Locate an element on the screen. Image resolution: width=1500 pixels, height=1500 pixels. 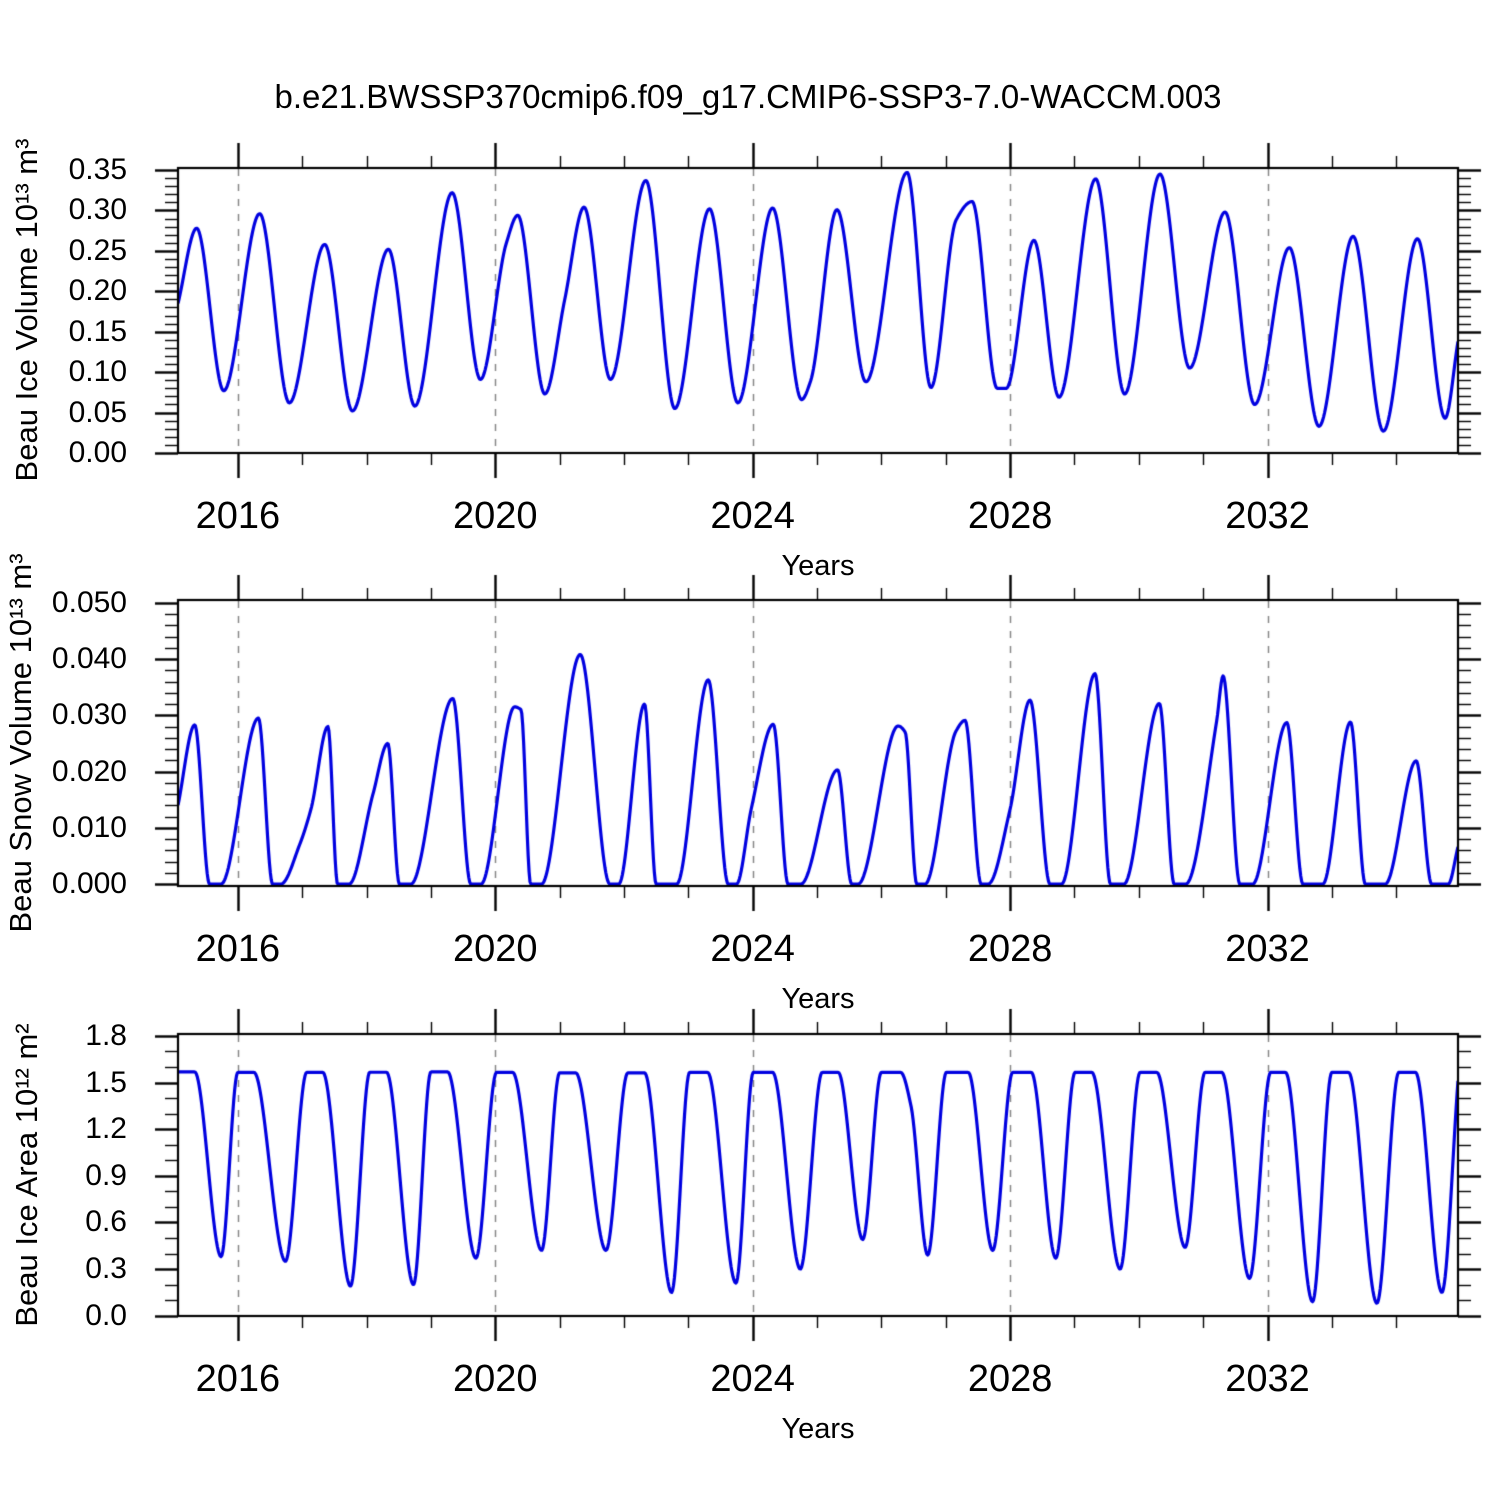
x-axis-title-panel2: Years is located at coordinates (818, 999).